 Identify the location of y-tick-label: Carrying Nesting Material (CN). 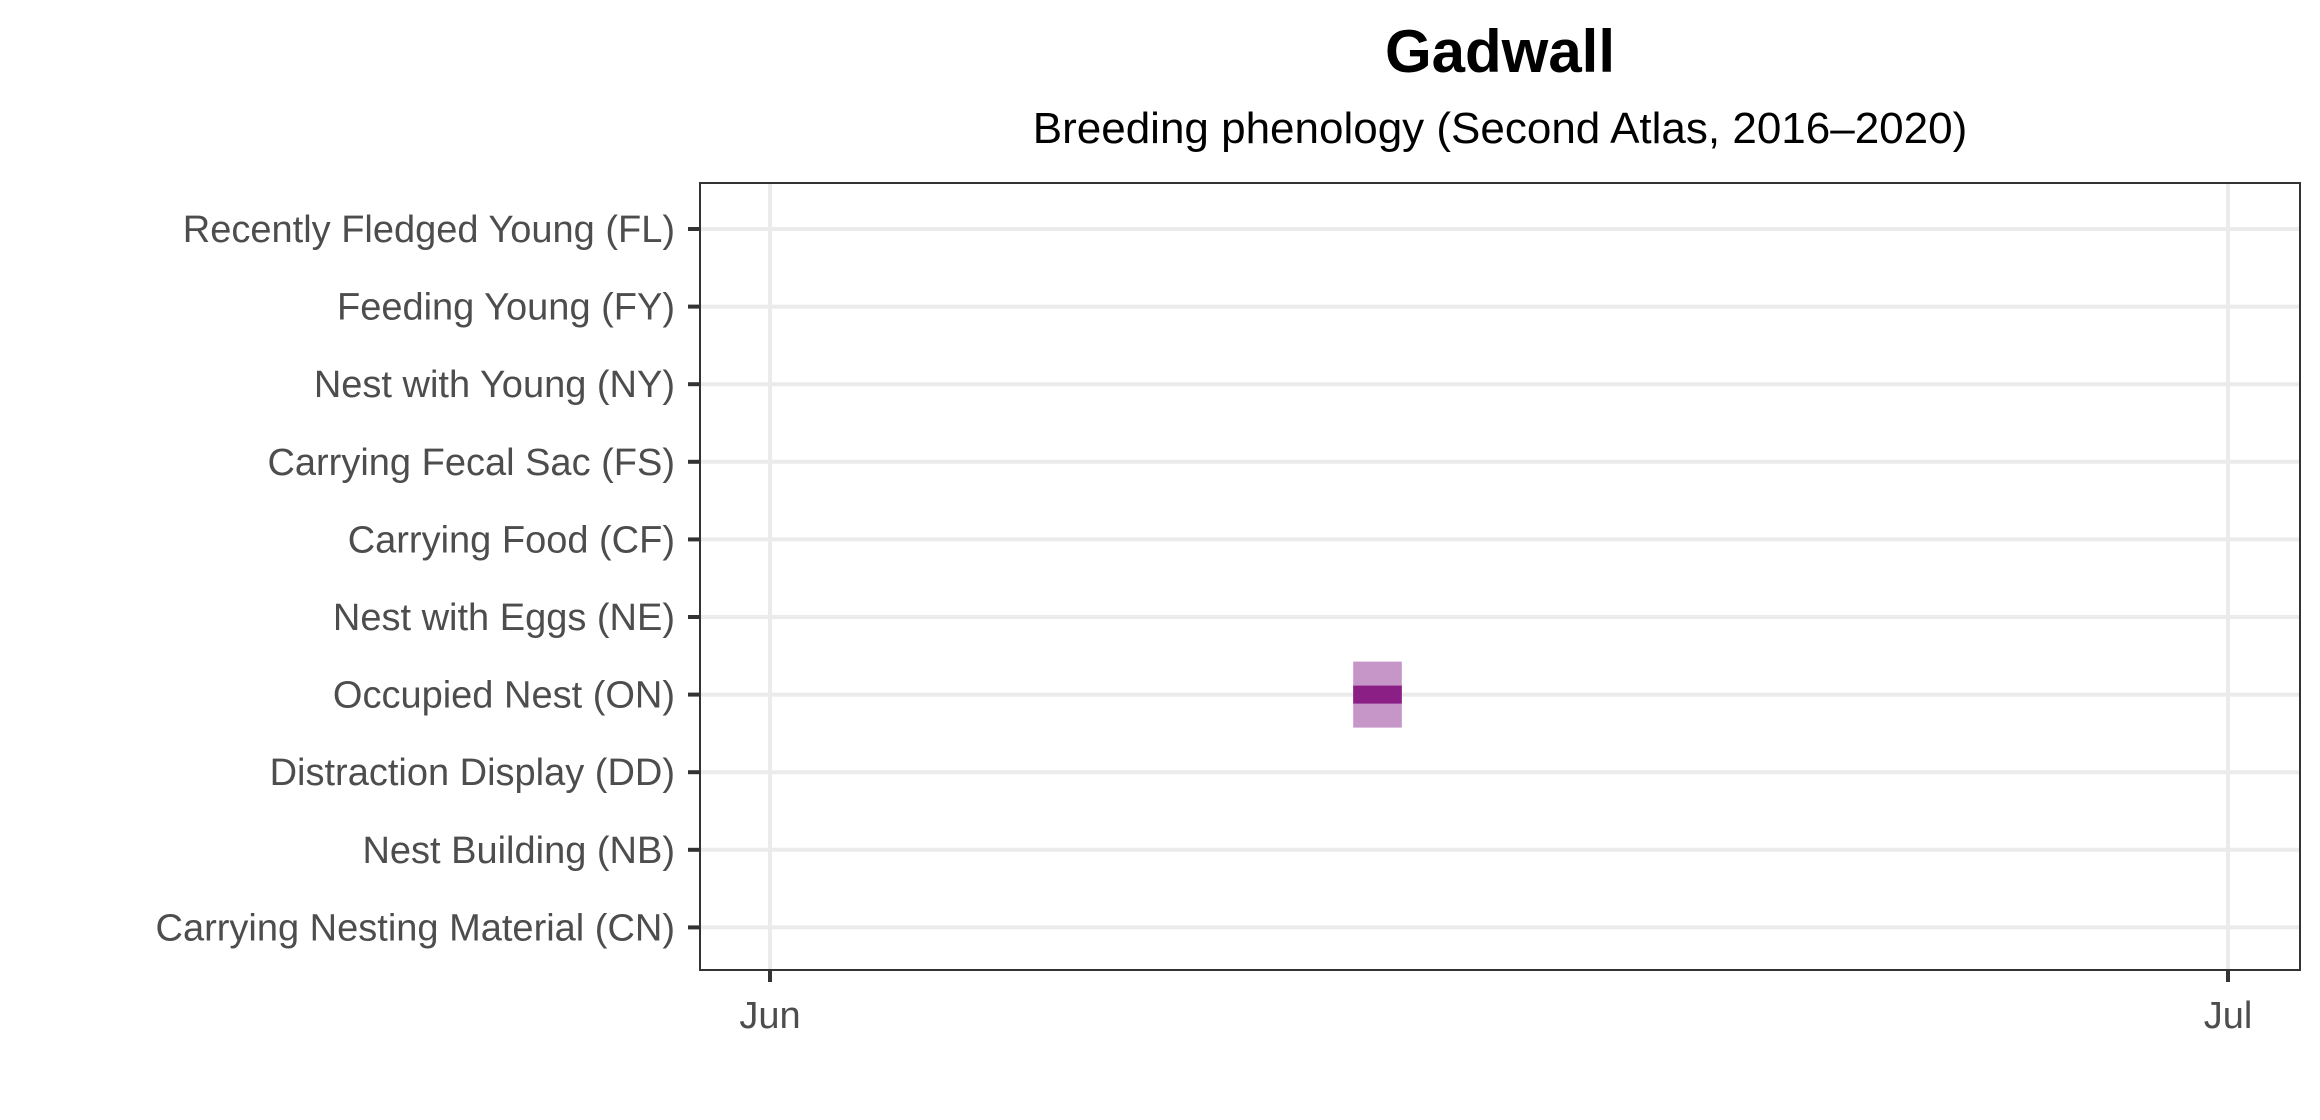
(415, 928).